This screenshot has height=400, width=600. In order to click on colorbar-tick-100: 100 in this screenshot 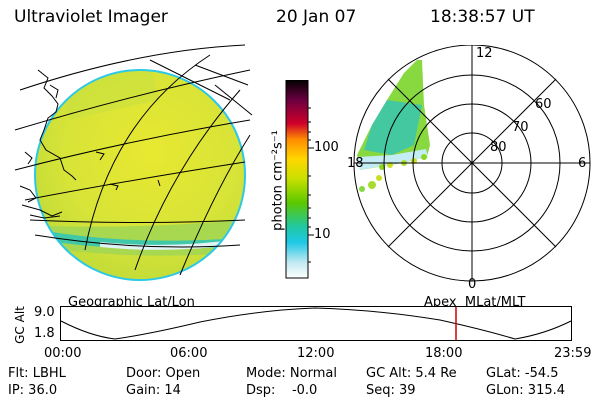, I will do `click(326, 147)`.